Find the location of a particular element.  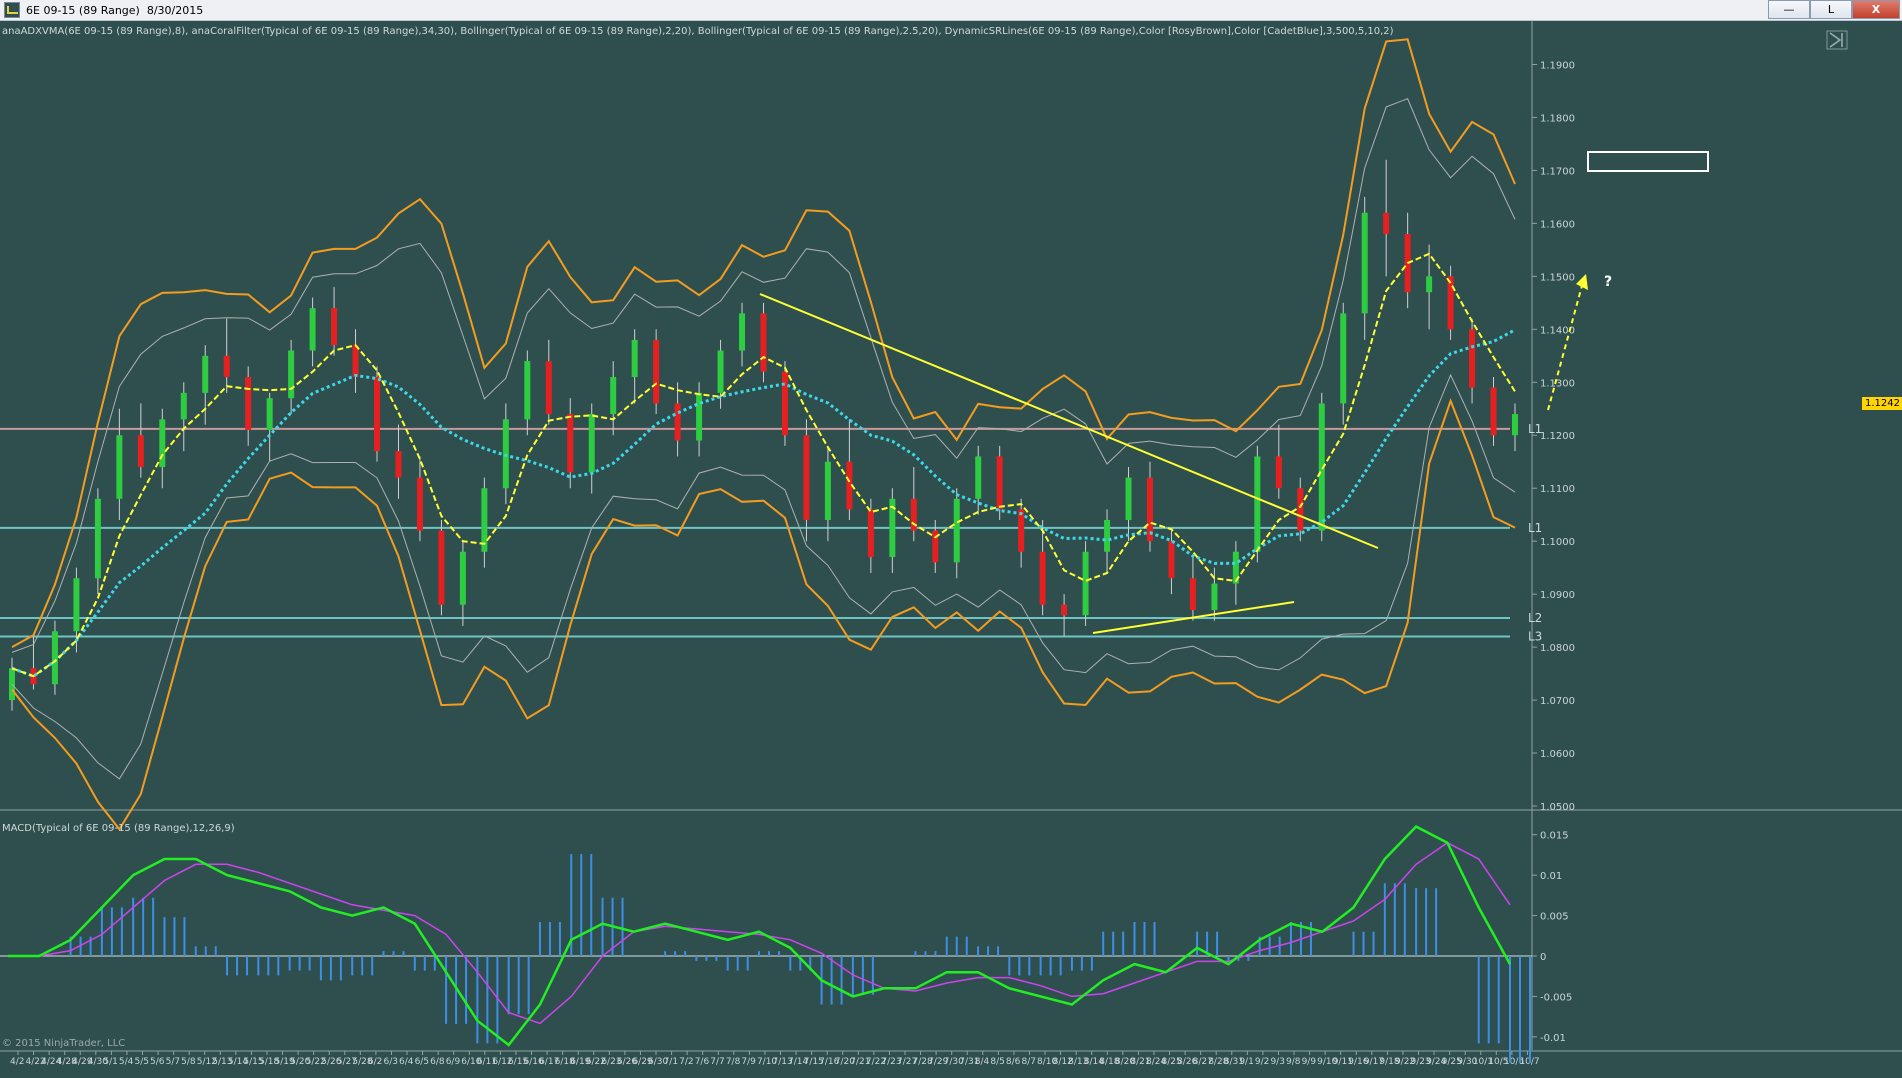

date-tick-label: 8/18 is located at coordinates (1109, 1062).